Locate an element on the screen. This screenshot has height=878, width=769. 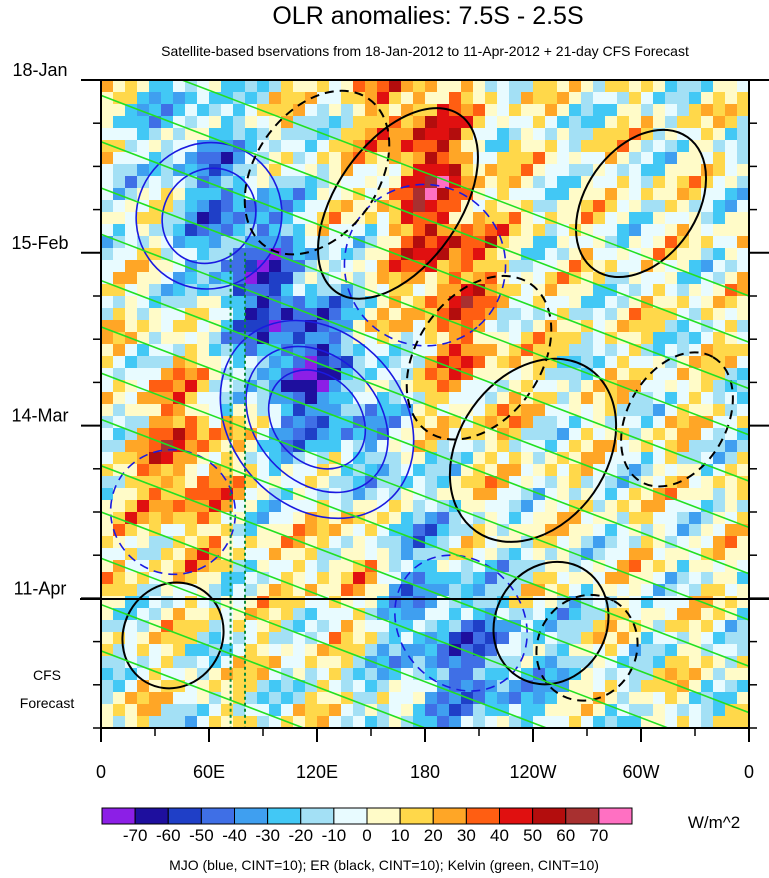
colorbar-label: 0 is located at coordinates (366, 835).